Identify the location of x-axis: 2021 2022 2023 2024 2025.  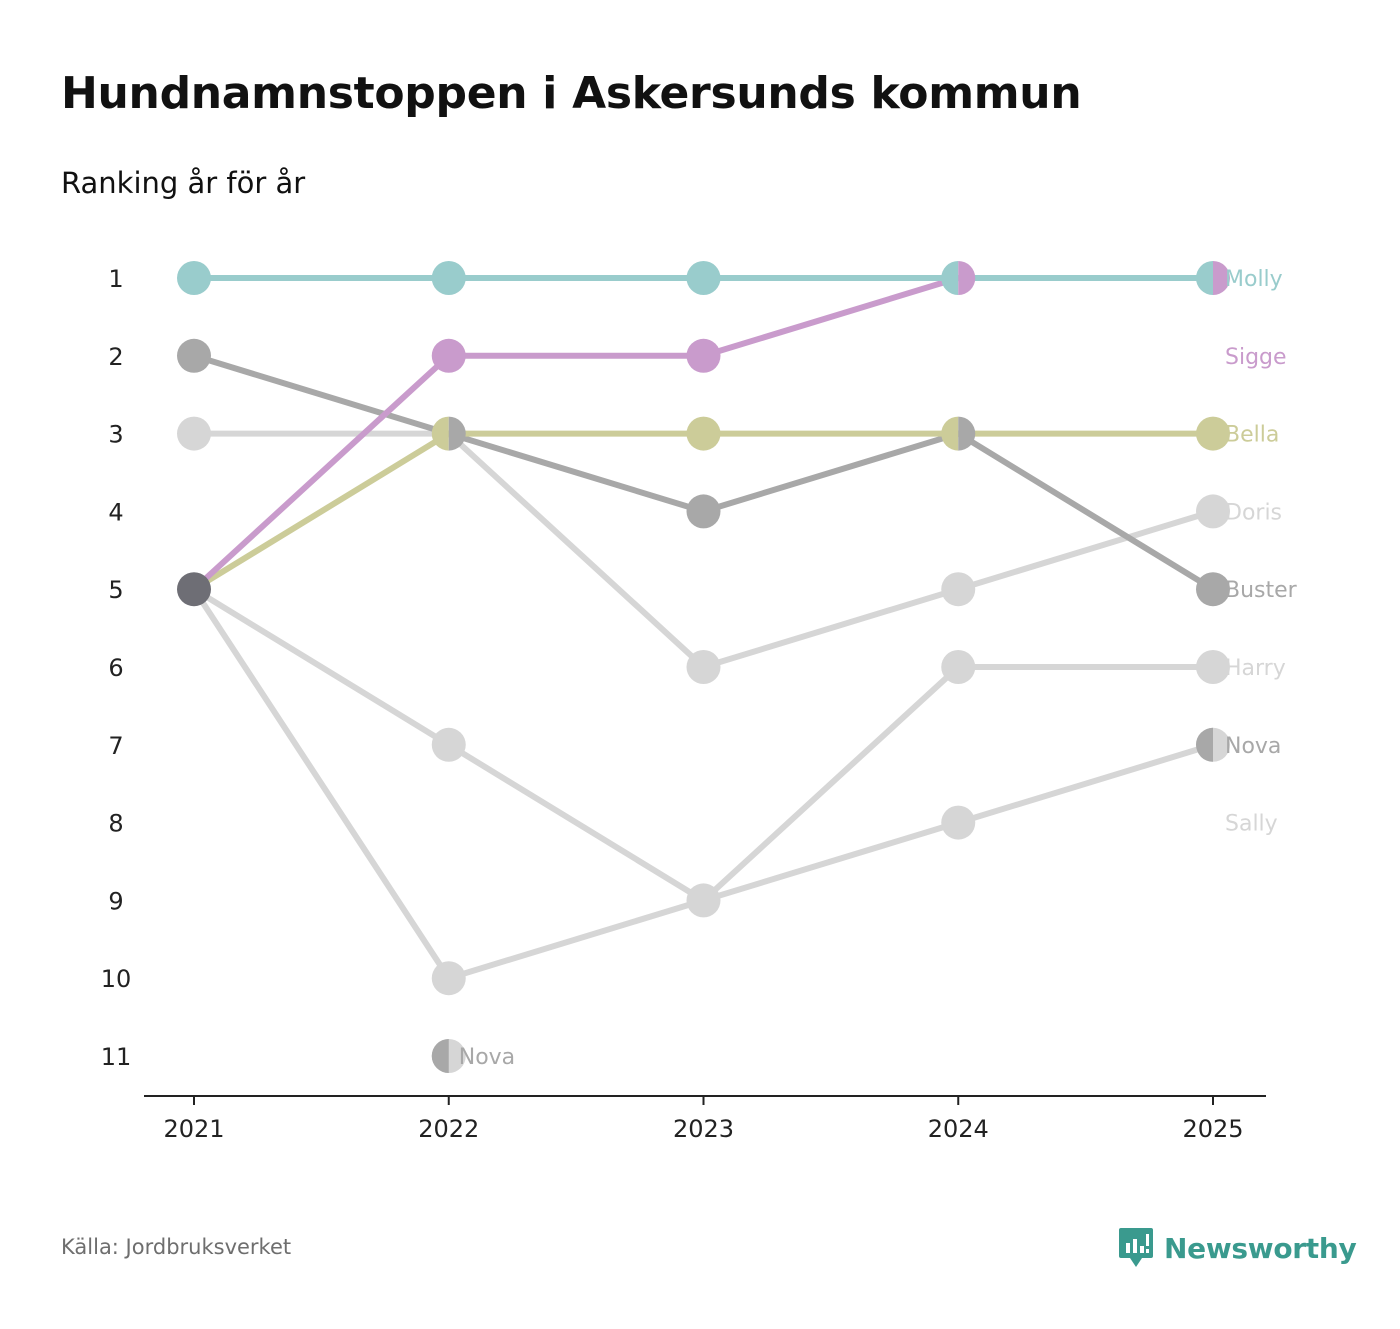
(705, 1119).